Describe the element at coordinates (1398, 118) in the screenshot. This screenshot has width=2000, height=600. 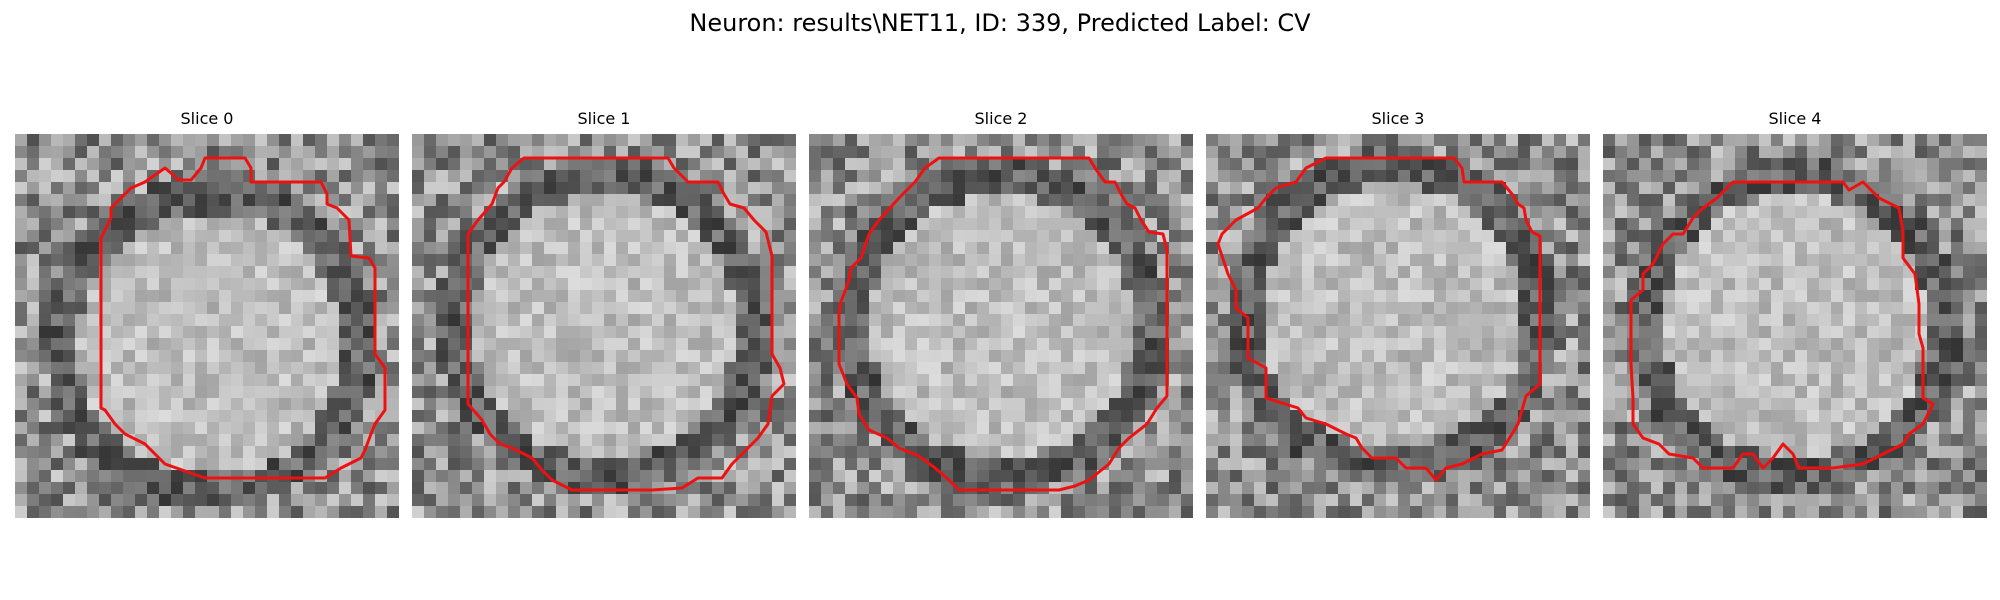
I see `slice-title: Slice 3` at that location.